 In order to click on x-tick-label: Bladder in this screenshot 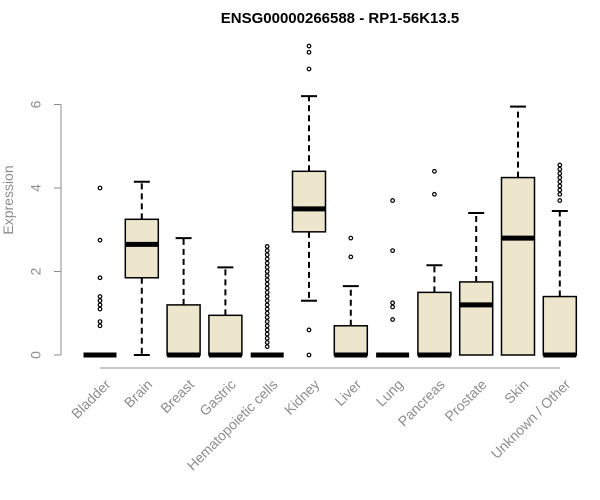, I will do `click(91, 399)`.